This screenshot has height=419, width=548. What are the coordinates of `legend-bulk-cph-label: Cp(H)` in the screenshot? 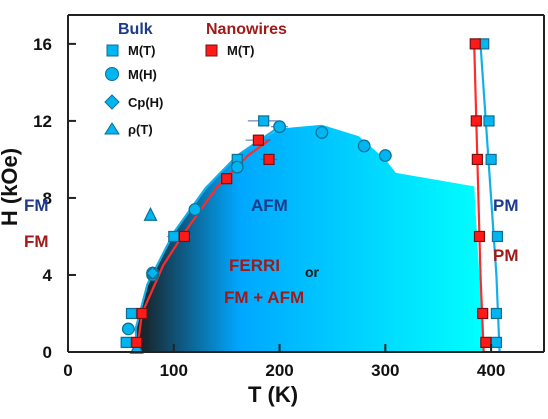 It's located at (145, 102).